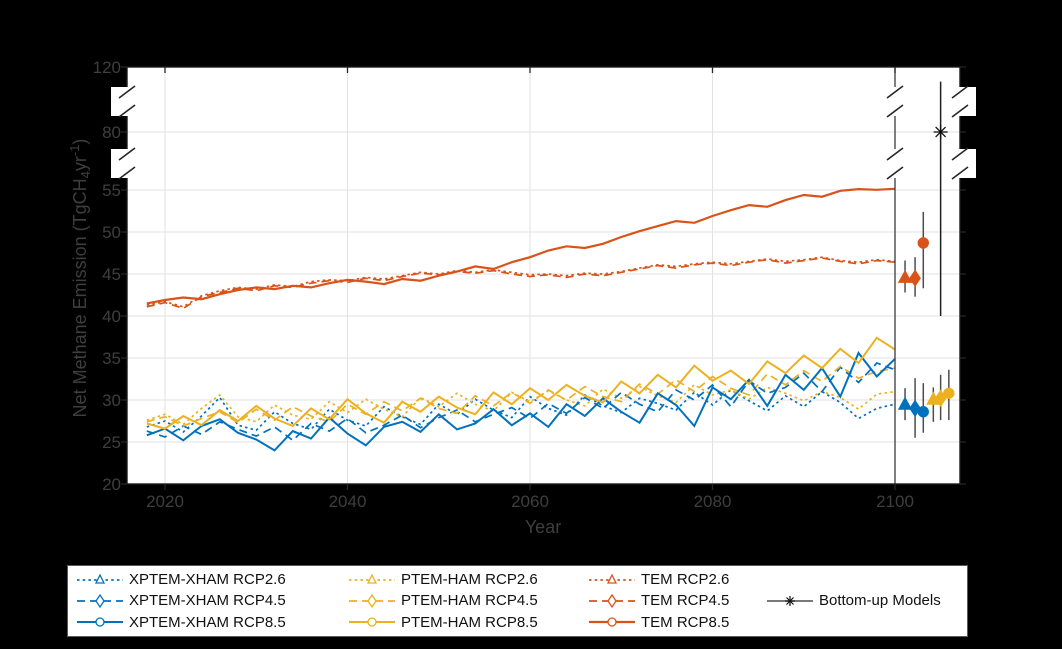 Image resolution: width=1062 pixels, height=649 pixels. I want to click on series-line-tem_rcp85, so click(521, 246).